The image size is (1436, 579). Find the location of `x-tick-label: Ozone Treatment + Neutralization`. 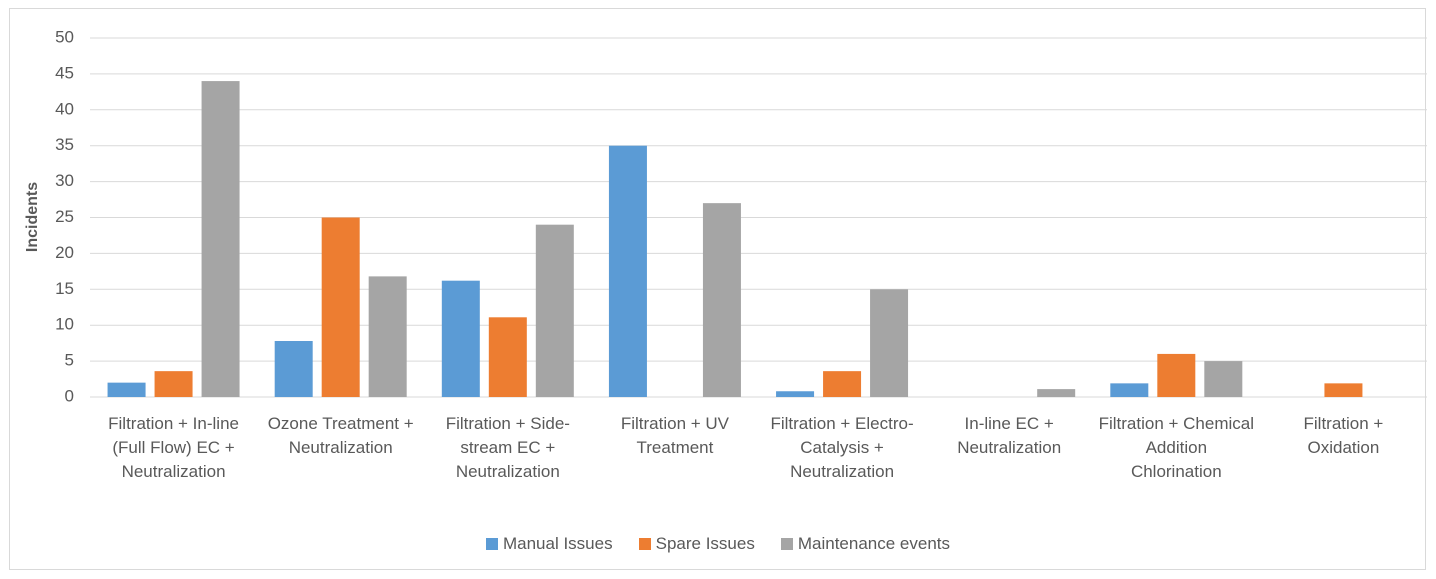

x-tick-label: Ozone Treatment + Neutralization is located at coordinates (340, 435).